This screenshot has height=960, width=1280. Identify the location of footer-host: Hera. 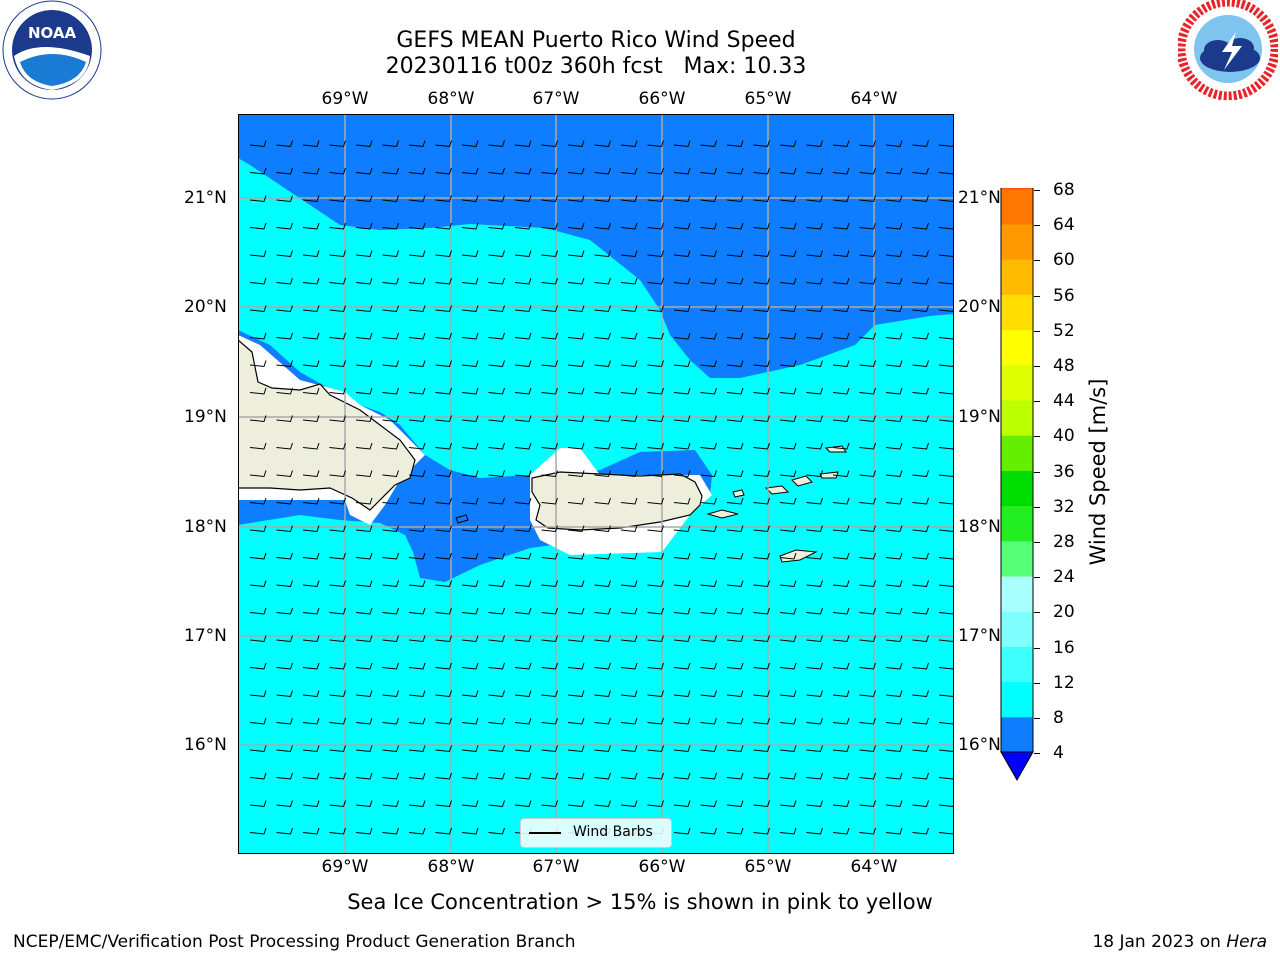
(1246, 942).